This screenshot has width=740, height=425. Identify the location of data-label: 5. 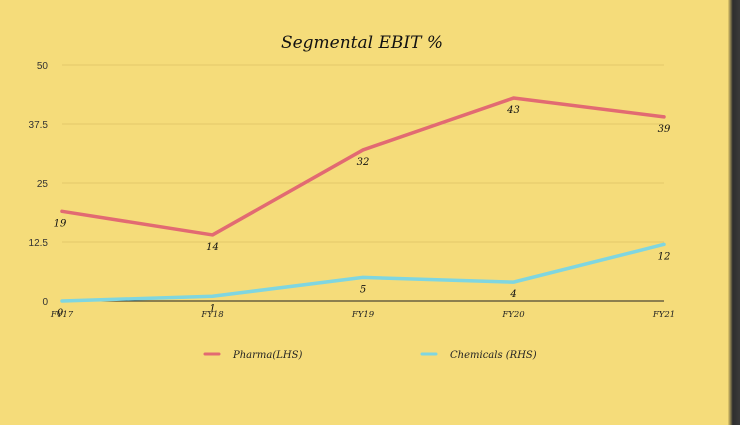
(363, 289).